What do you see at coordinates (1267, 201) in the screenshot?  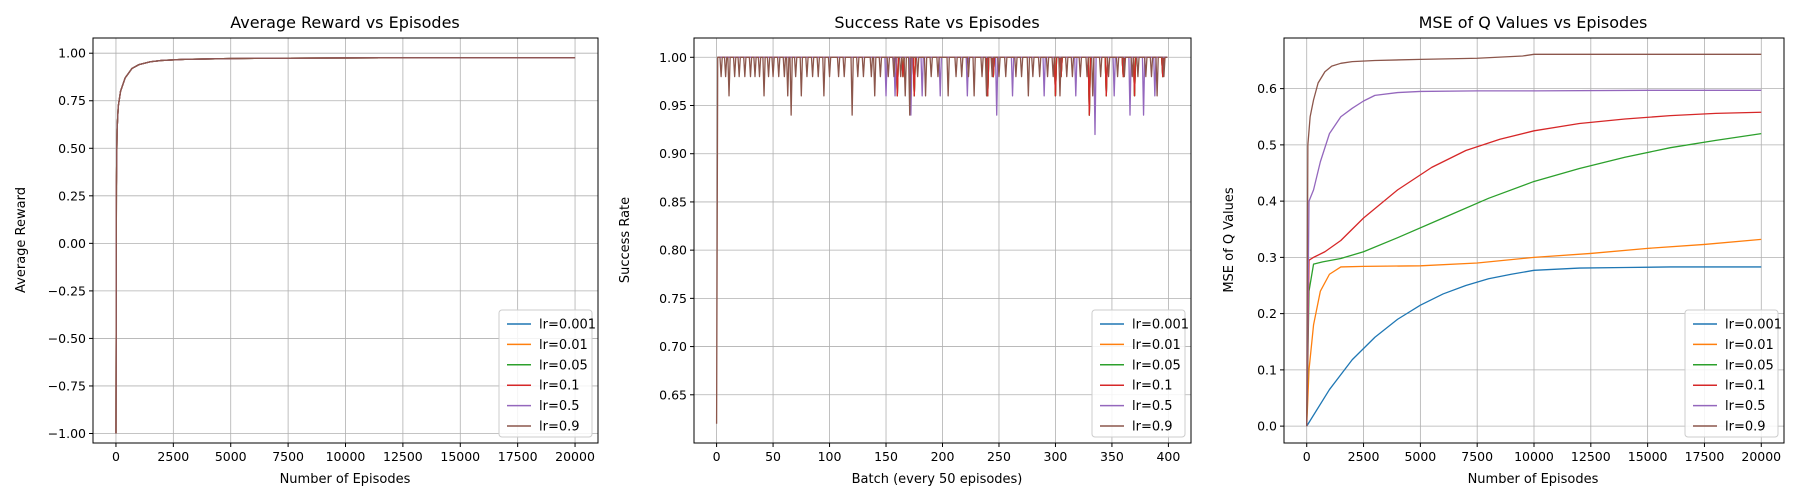 I see `y-tick-label: 0.4` at bounding box center [1267, 201].